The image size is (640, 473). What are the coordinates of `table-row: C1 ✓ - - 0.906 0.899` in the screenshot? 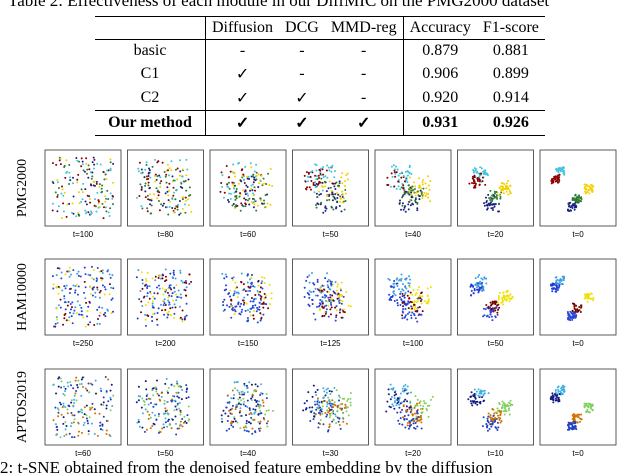 It's located at (320, 74).